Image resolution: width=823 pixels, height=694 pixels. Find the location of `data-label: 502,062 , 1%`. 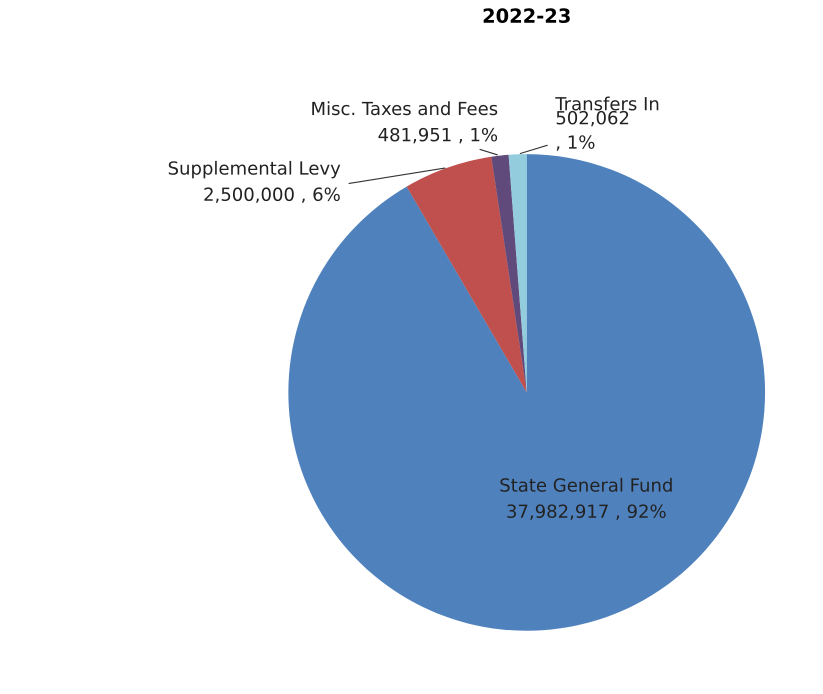

data-label: 502,062 , 1% is located at coordinates (592, 130).